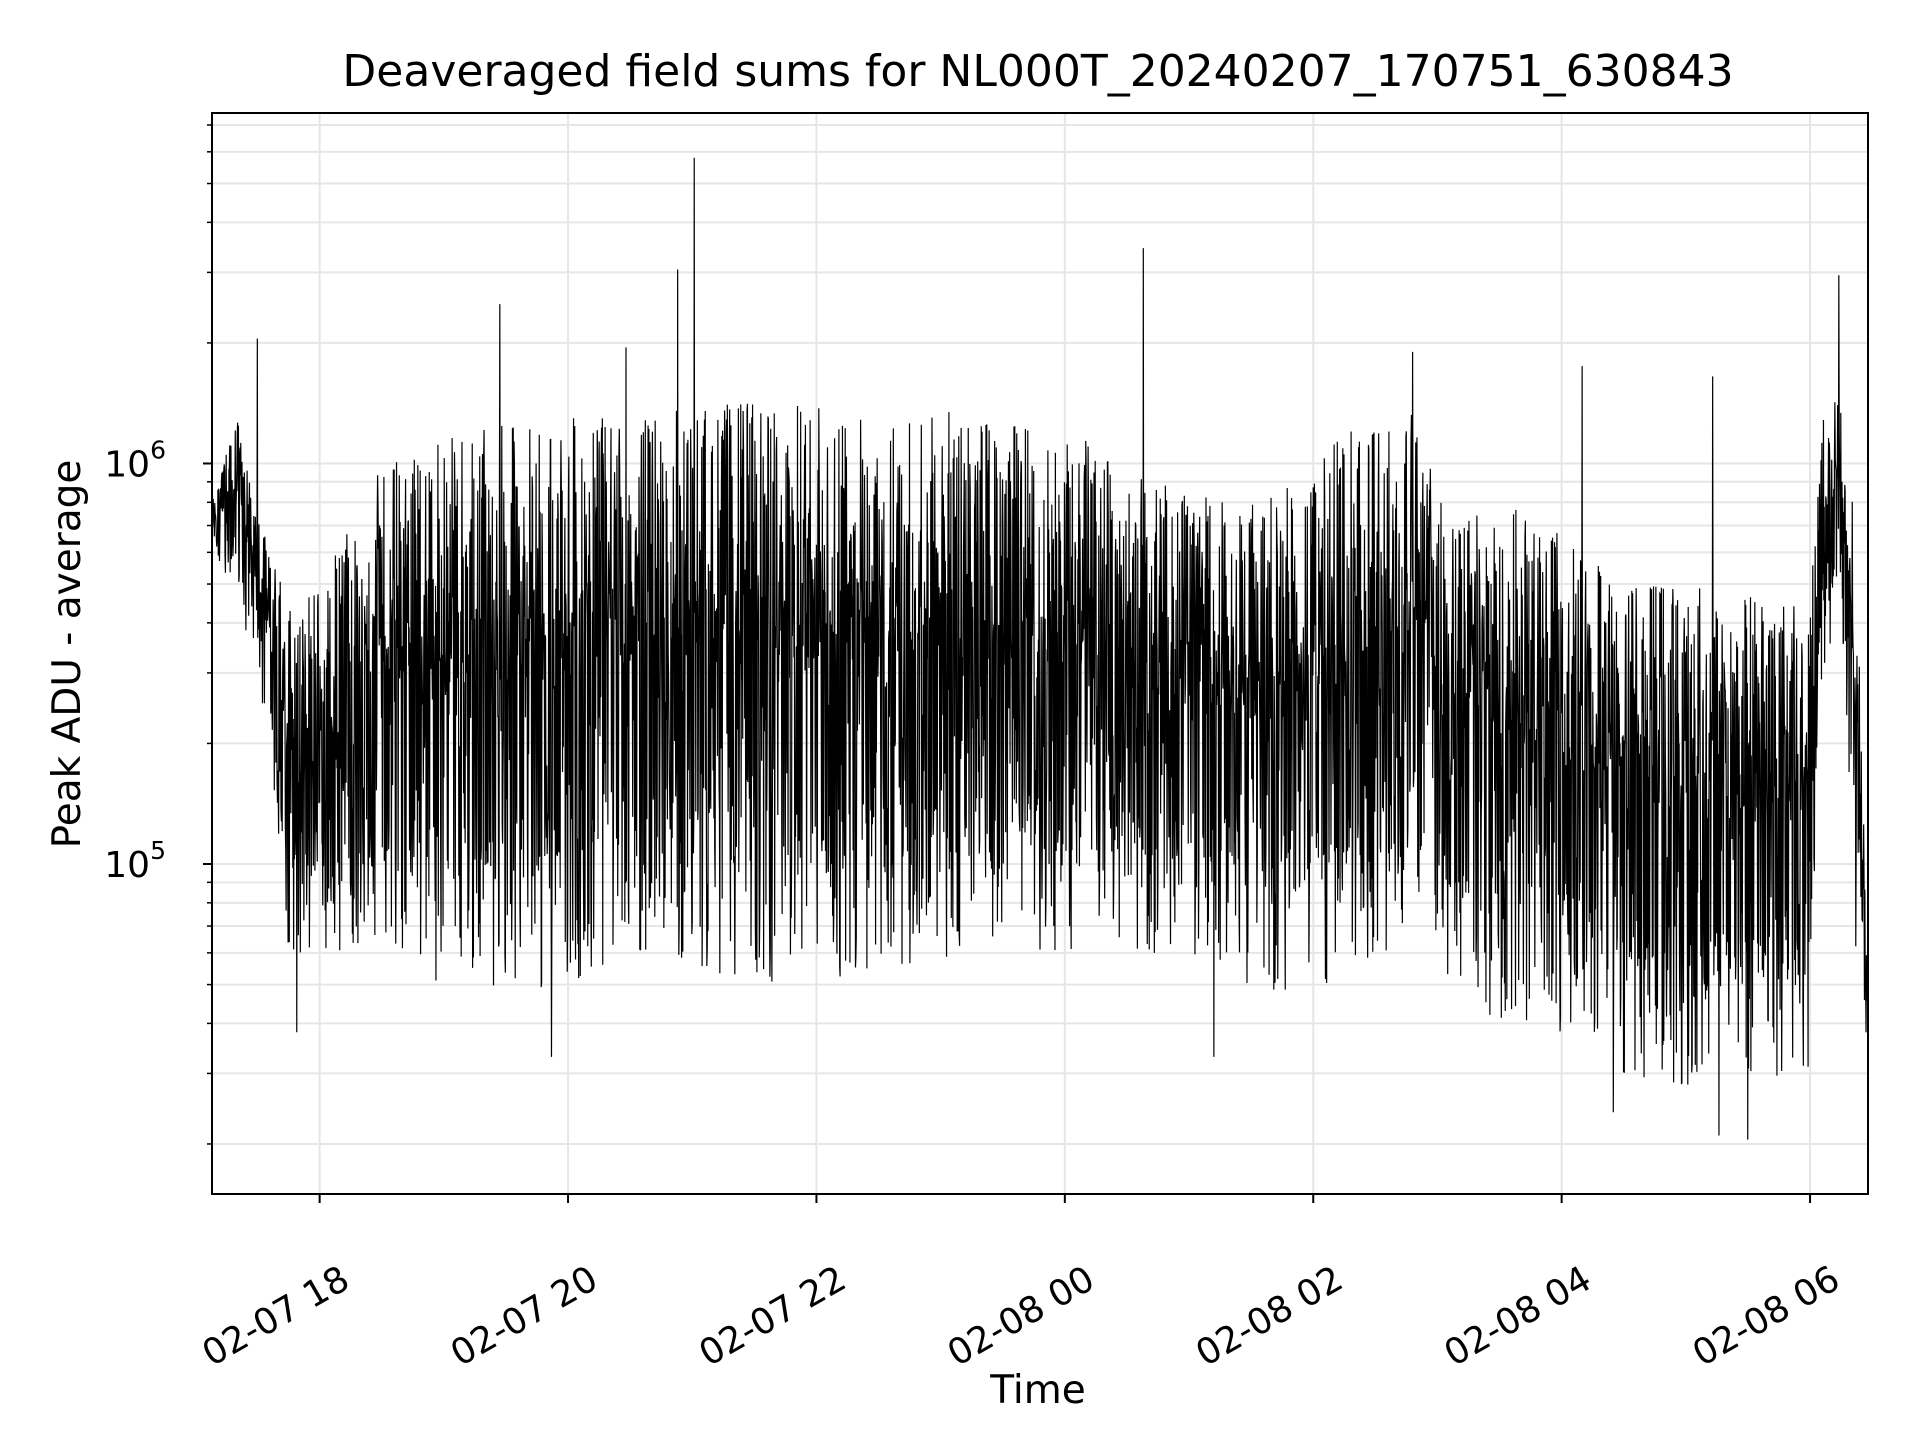 This screenshot has width=1920, height=1440. I want to click on x-axis-label: Time, so click(1037, 1390).